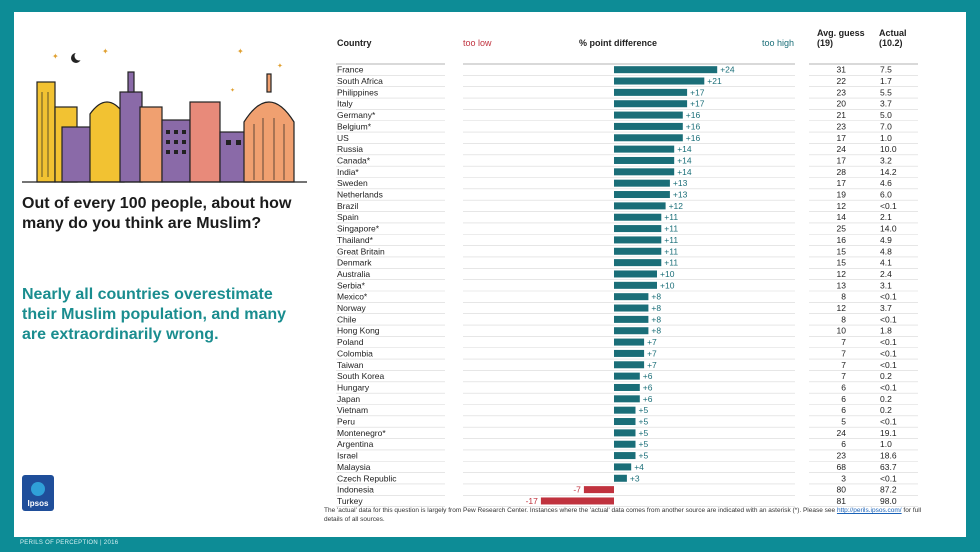 The width and height of the screenshot is (980, 552). Describe the element at coordinates (351, 285) in the screenshot. I see `country-label: Serbia*` at that location.